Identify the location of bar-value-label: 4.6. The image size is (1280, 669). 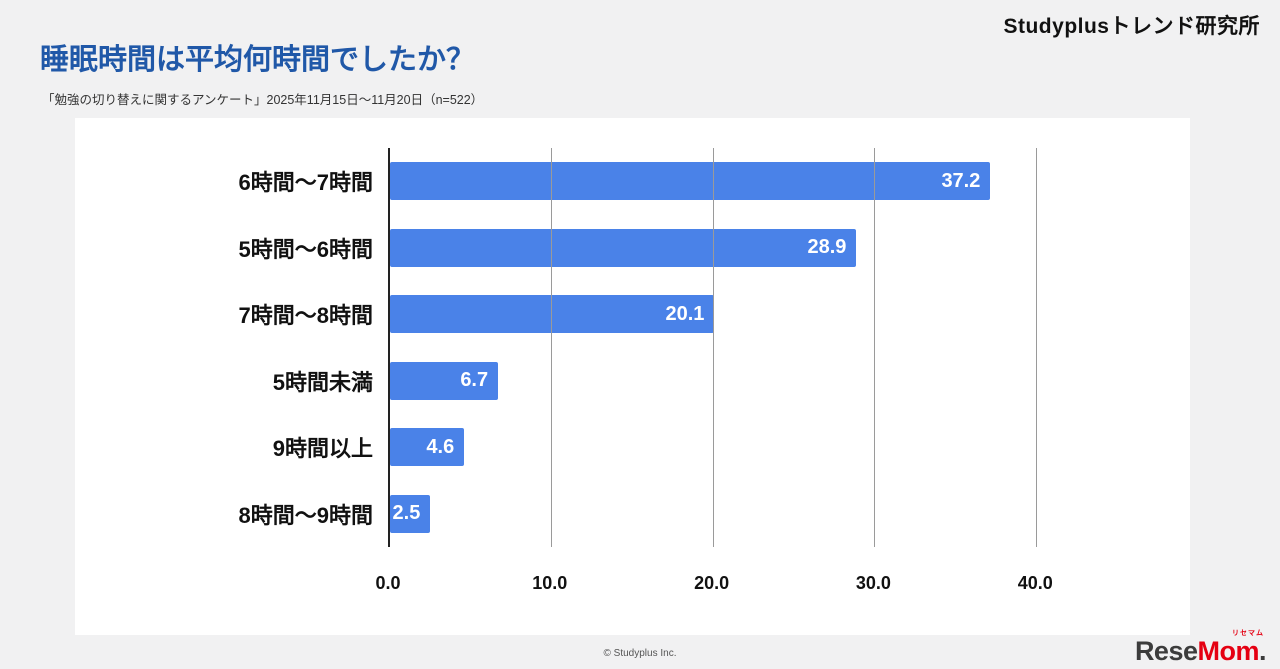
(440, 446).